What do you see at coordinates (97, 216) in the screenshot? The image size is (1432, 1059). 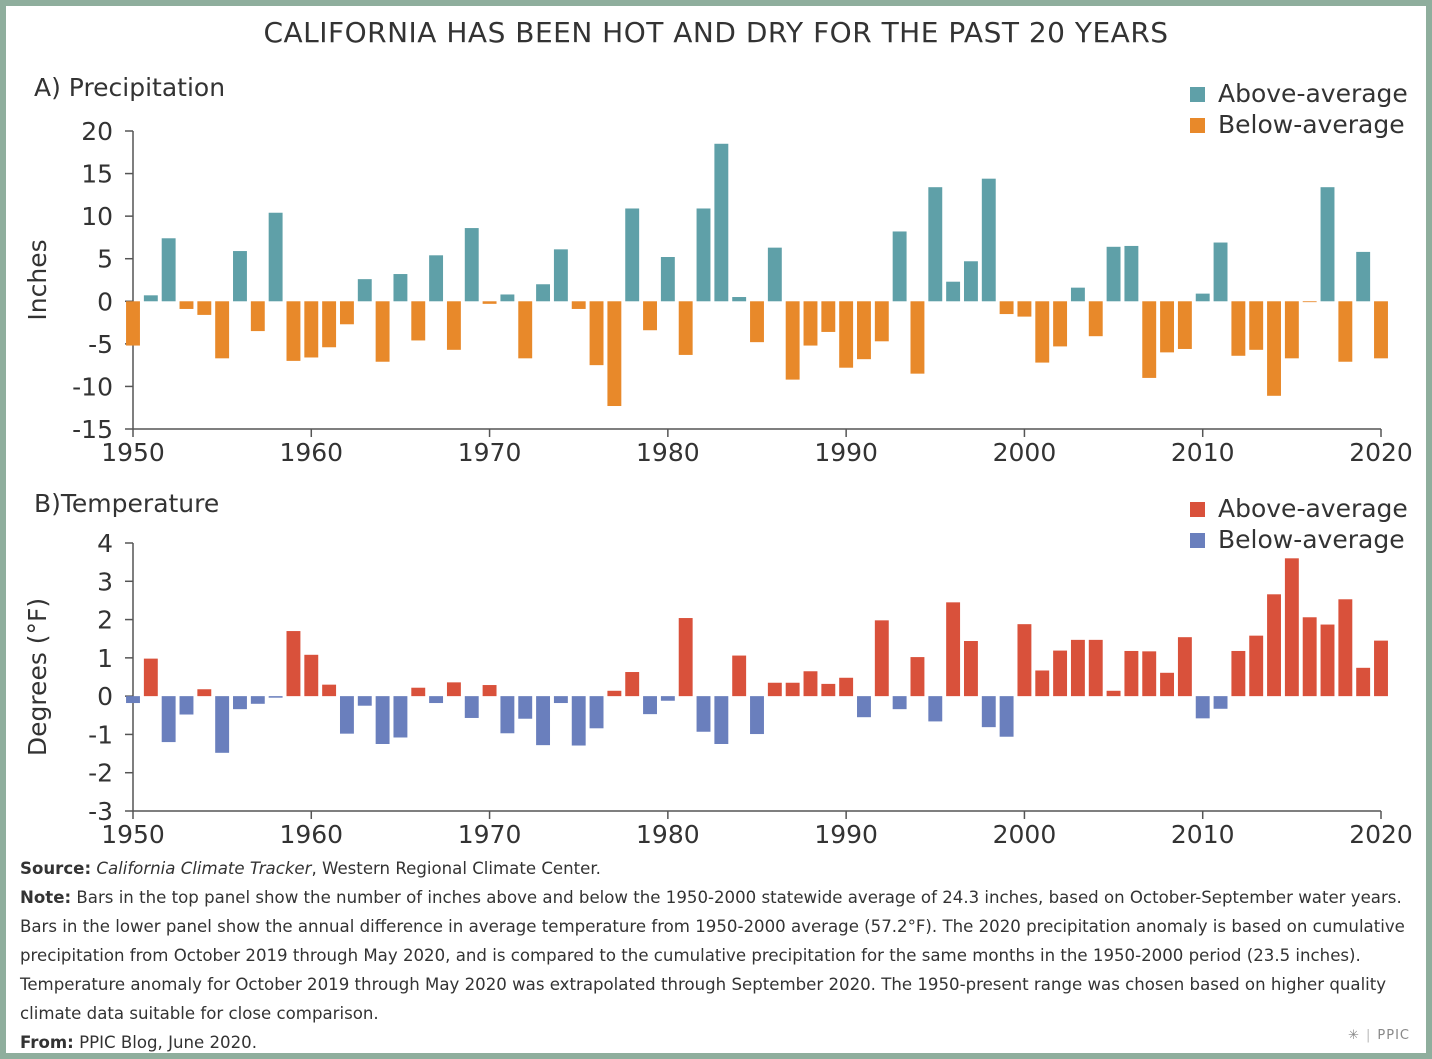 I see `precip-y-tick-label: 10` at bounding box center [97, 216].